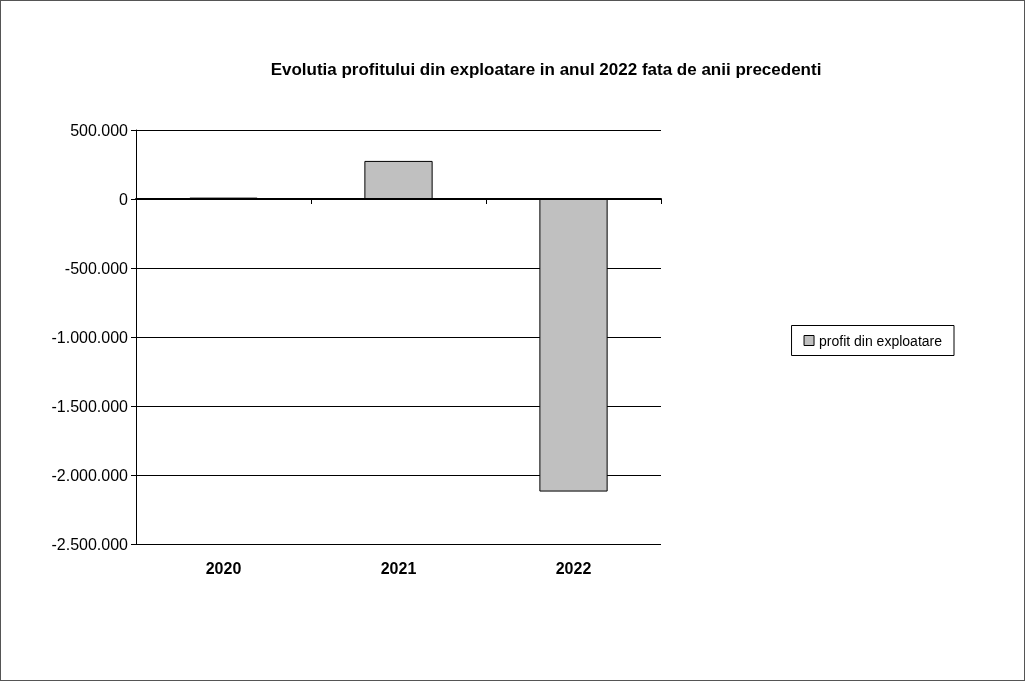 The height and width of the screenshot is (681, 1025). What do you see at coordinates (96, 268) in the screenshot?
I see `y-tick-label: -500.000` at bounding box center [96, 268].